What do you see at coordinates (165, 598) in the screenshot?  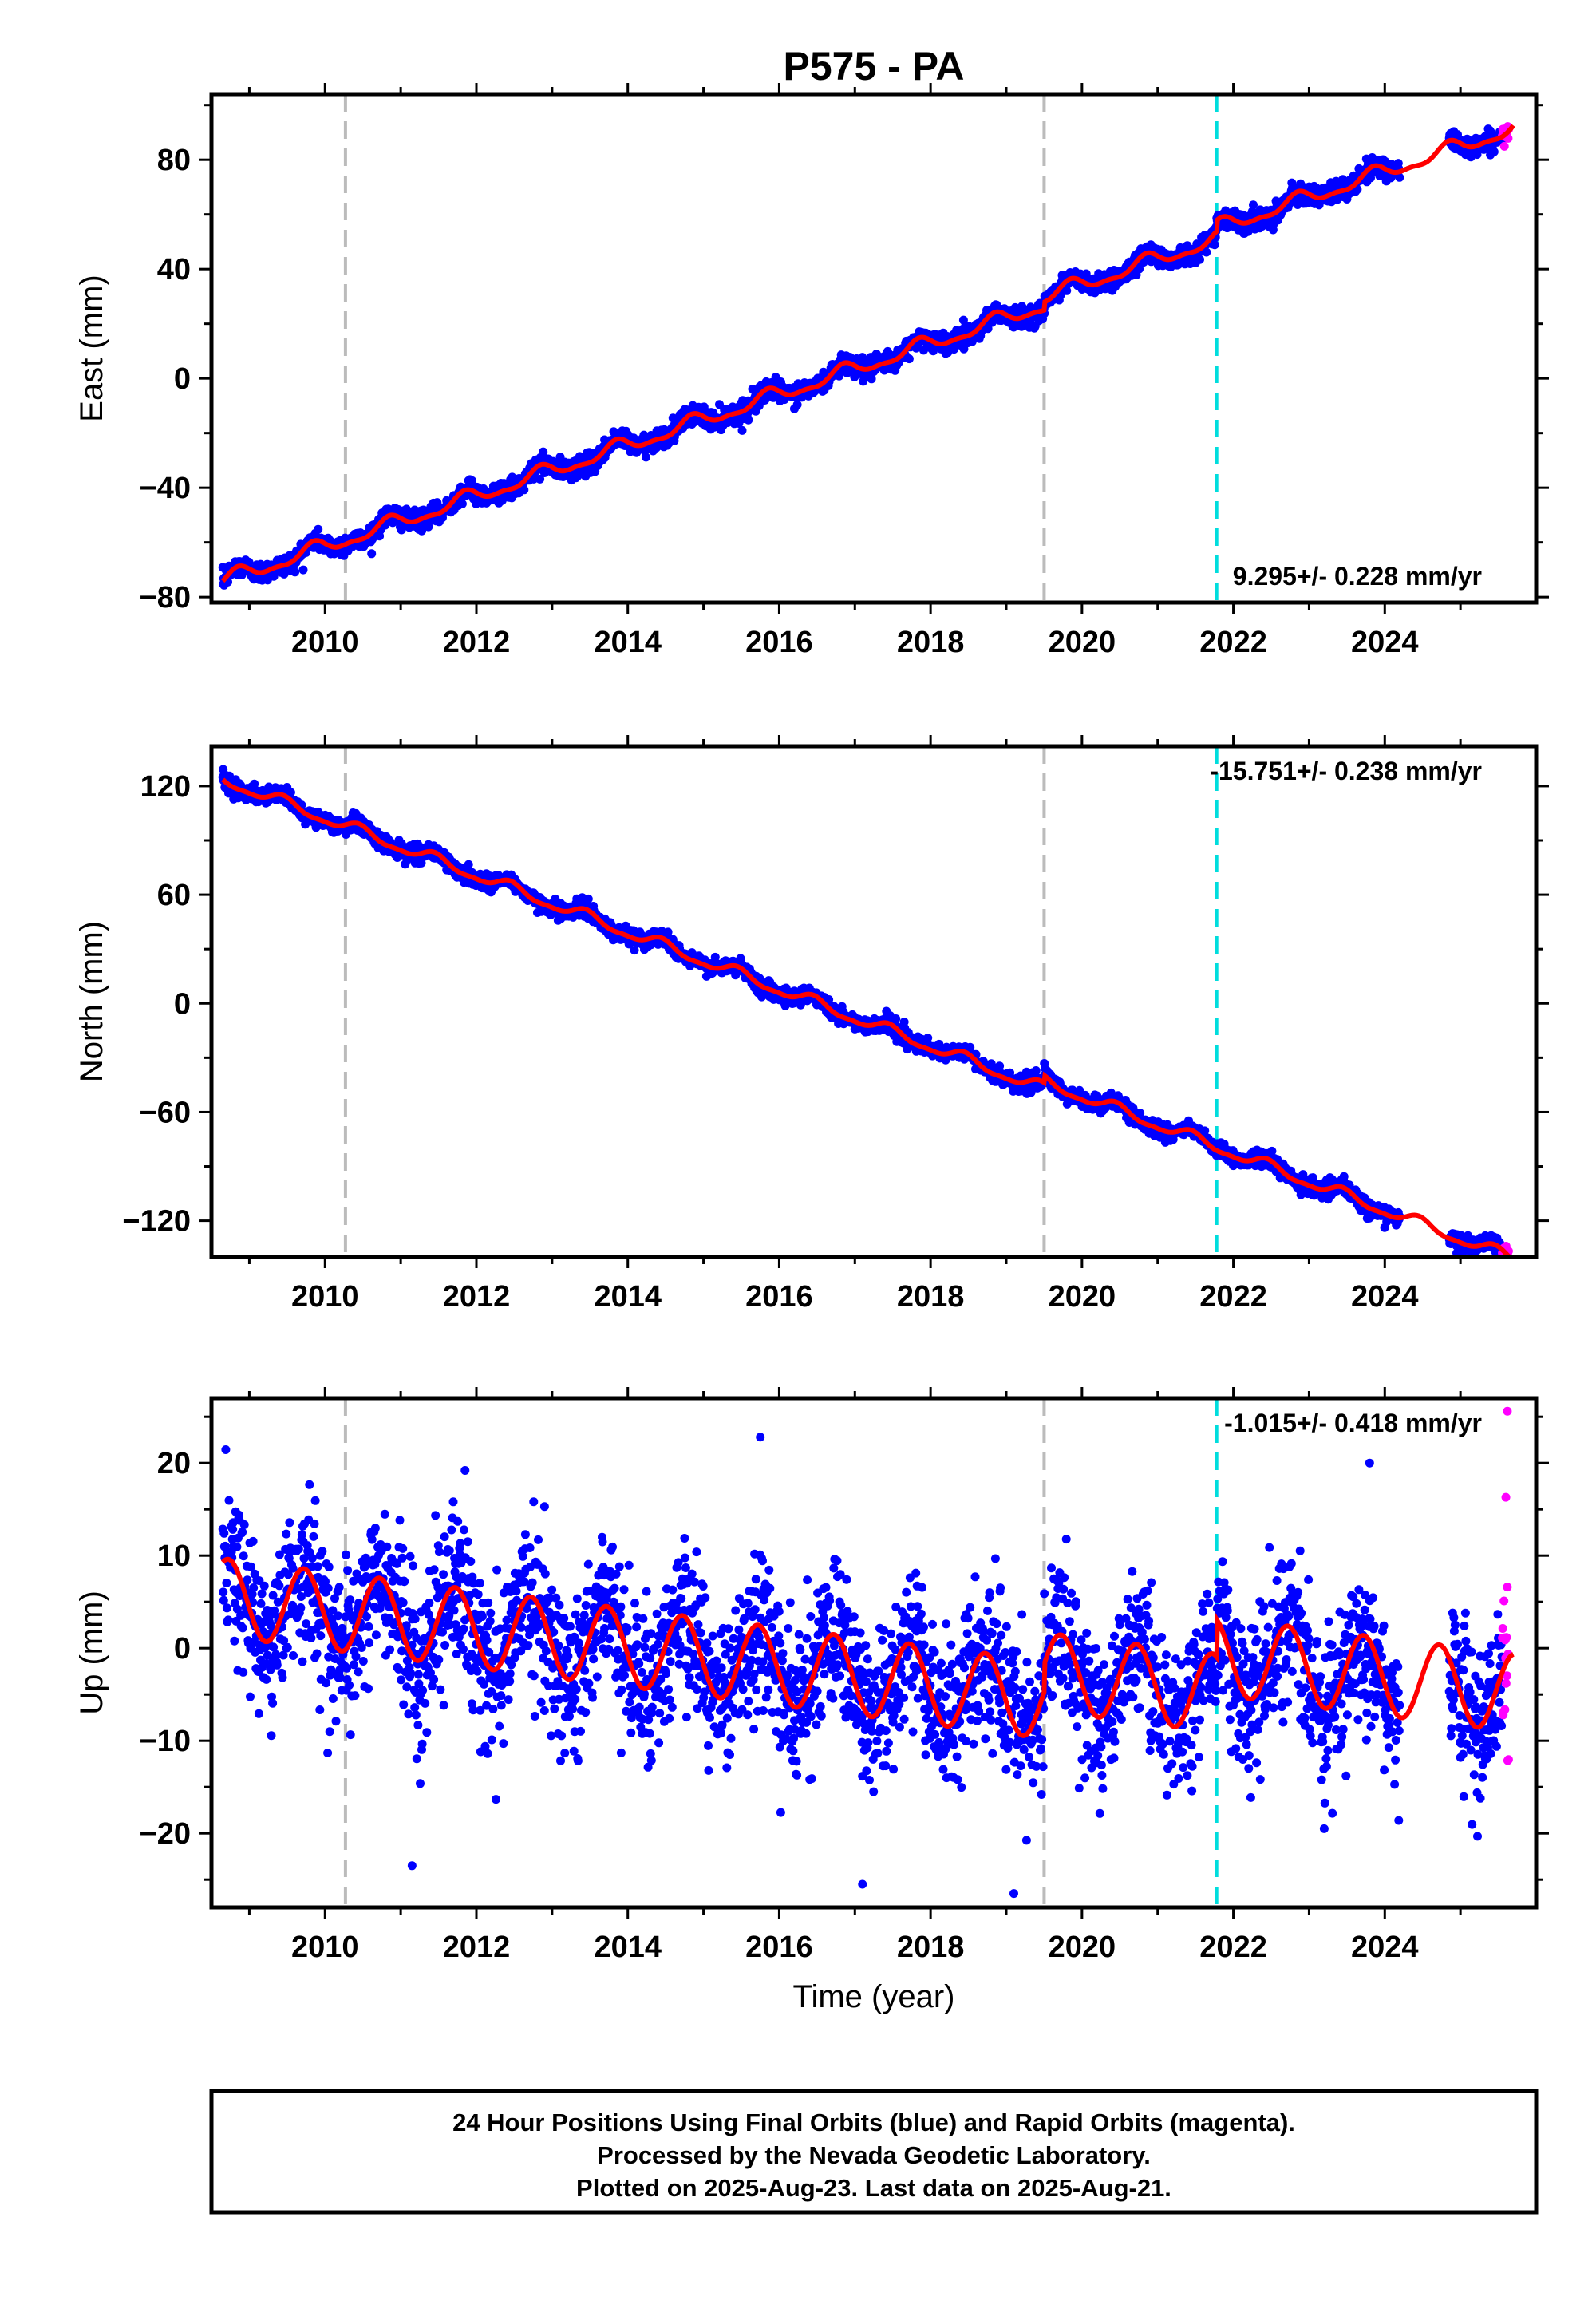 I see `y-tick-label: −80` at bounding box center [165, 598].